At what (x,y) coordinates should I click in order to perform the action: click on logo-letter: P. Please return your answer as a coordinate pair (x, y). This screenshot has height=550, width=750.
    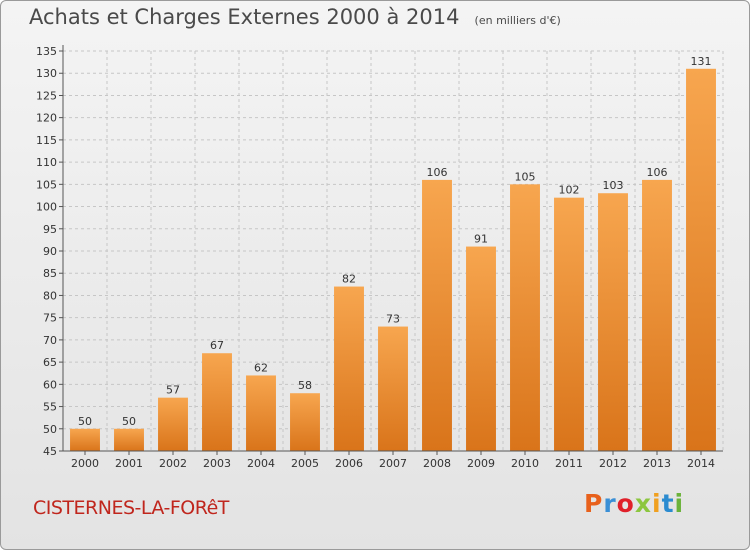
    Looking at the image, I should click on (594, 503).